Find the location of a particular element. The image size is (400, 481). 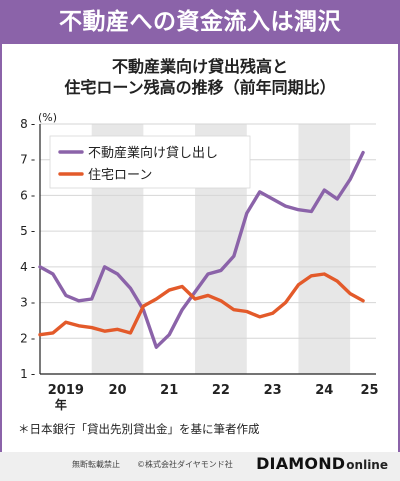

brand-logo-main: DIAMOND is located at coordinates (301, 463).